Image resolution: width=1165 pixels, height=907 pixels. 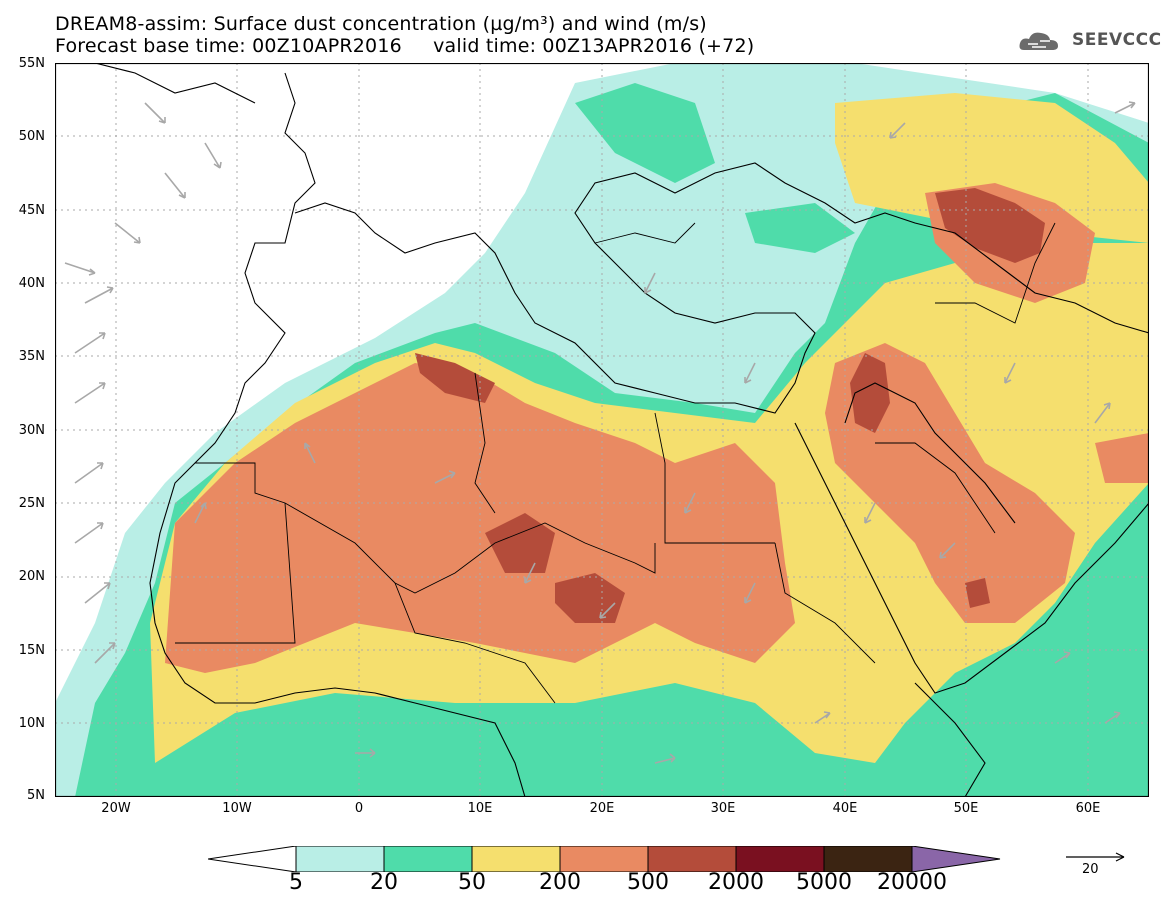 What do you see at coordinates (237, 808) in the screenshot?
I see `lon-label: 10W` at bounding box center [237, 808].